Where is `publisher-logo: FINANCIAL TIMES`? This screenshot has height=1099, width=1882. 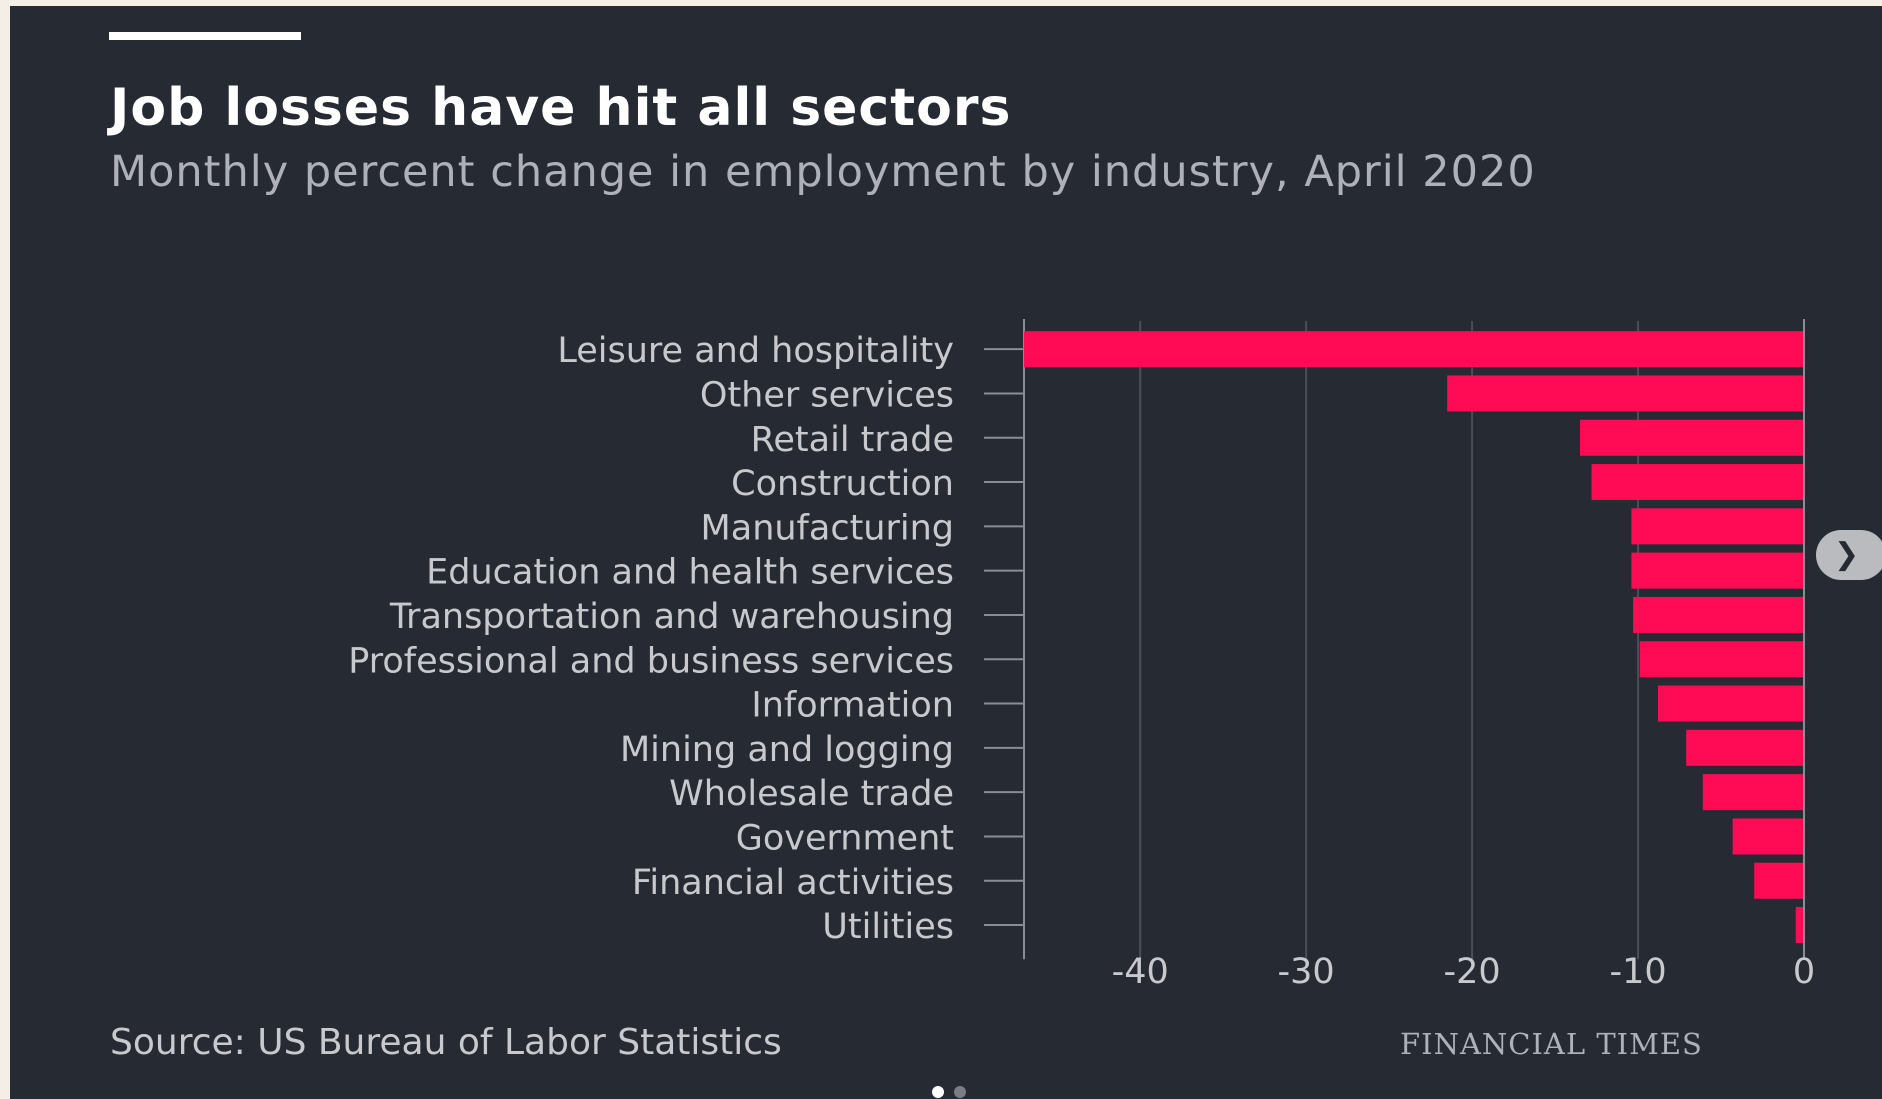 publisher-logo: FINANCIAL TIMES is located at coordinates (1551, 1044).